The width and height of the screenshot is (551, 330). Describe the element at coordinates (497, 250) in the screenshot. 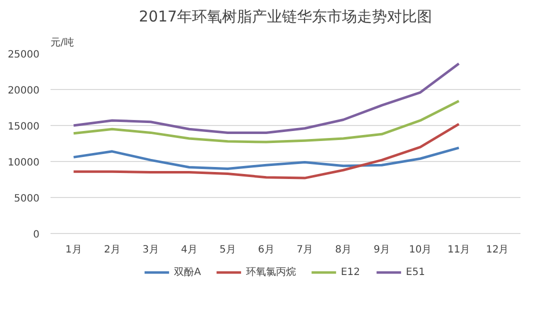

I see `x-tick-label: 12月` at that location.